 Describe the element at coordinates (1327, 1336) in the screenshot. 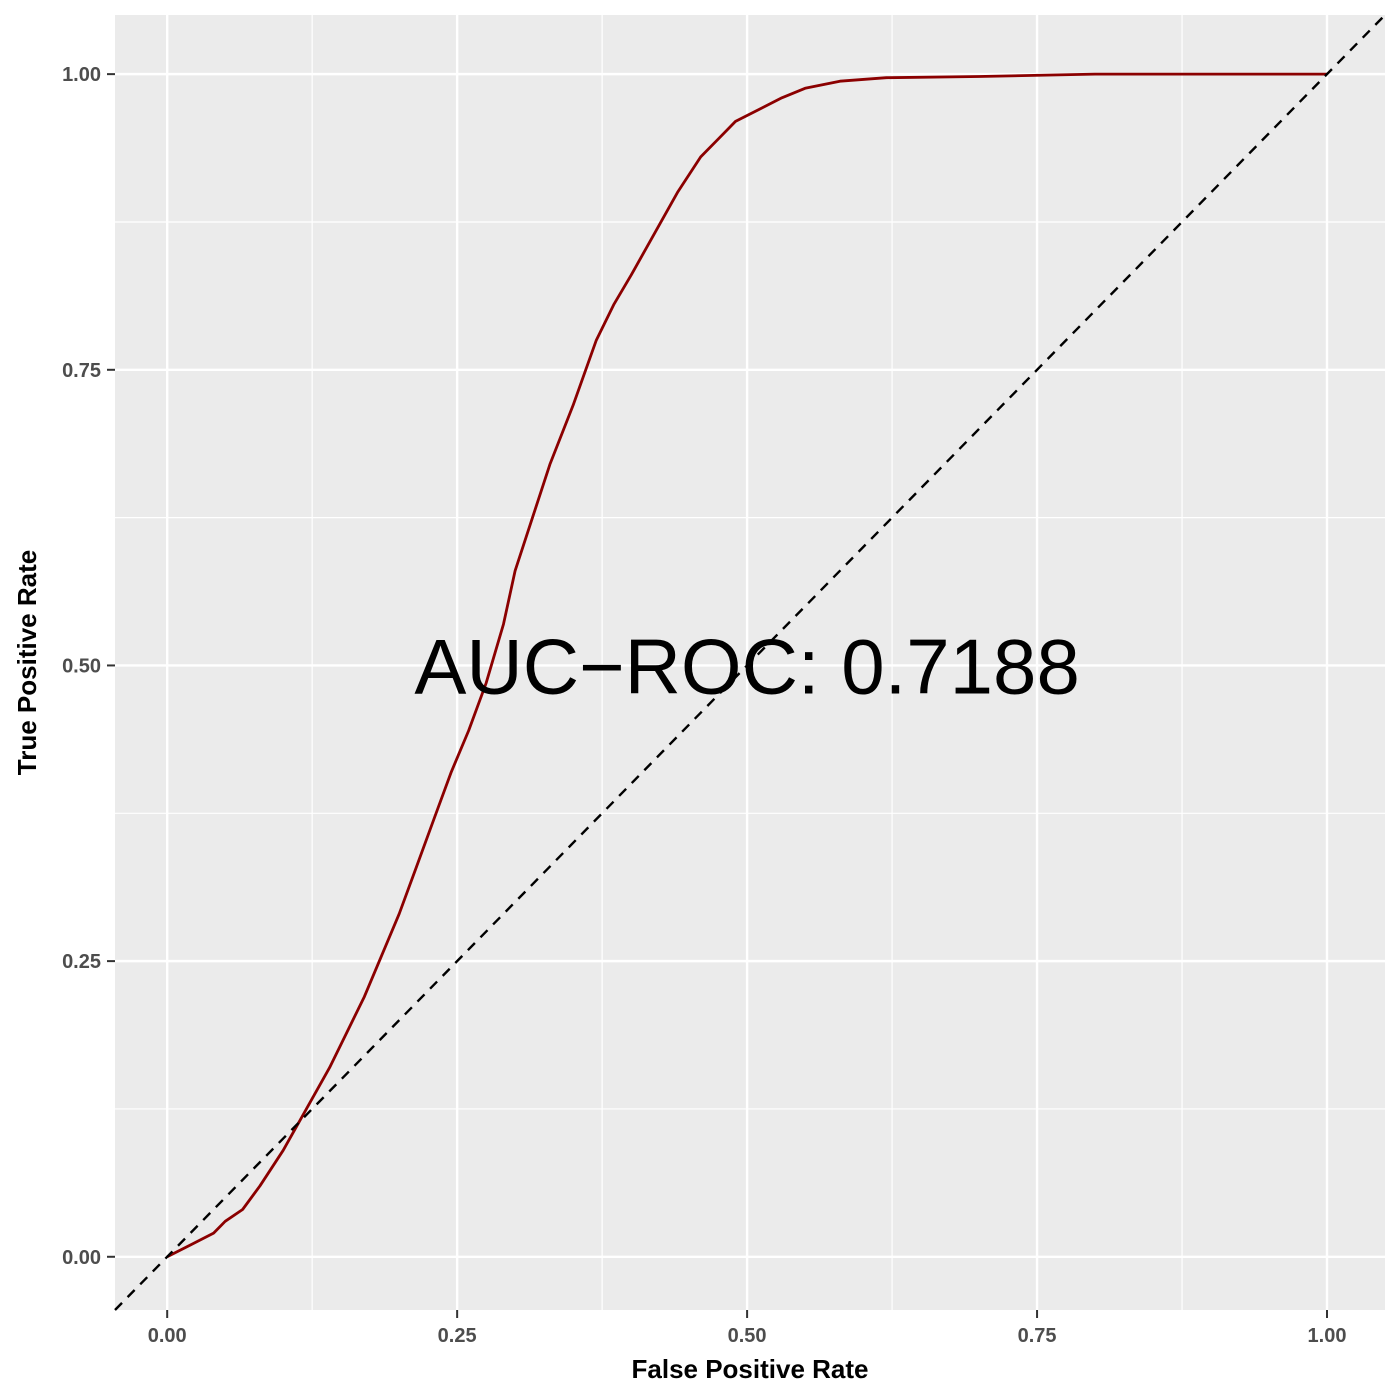

I see `x-tick-label: 1.00` at that location.